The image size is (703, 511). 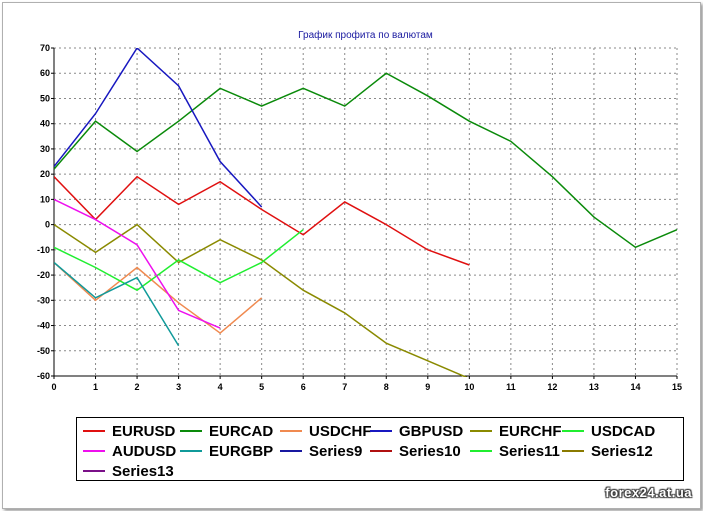 I want to click on series-line-eurusd, so click(x=262, y=220).